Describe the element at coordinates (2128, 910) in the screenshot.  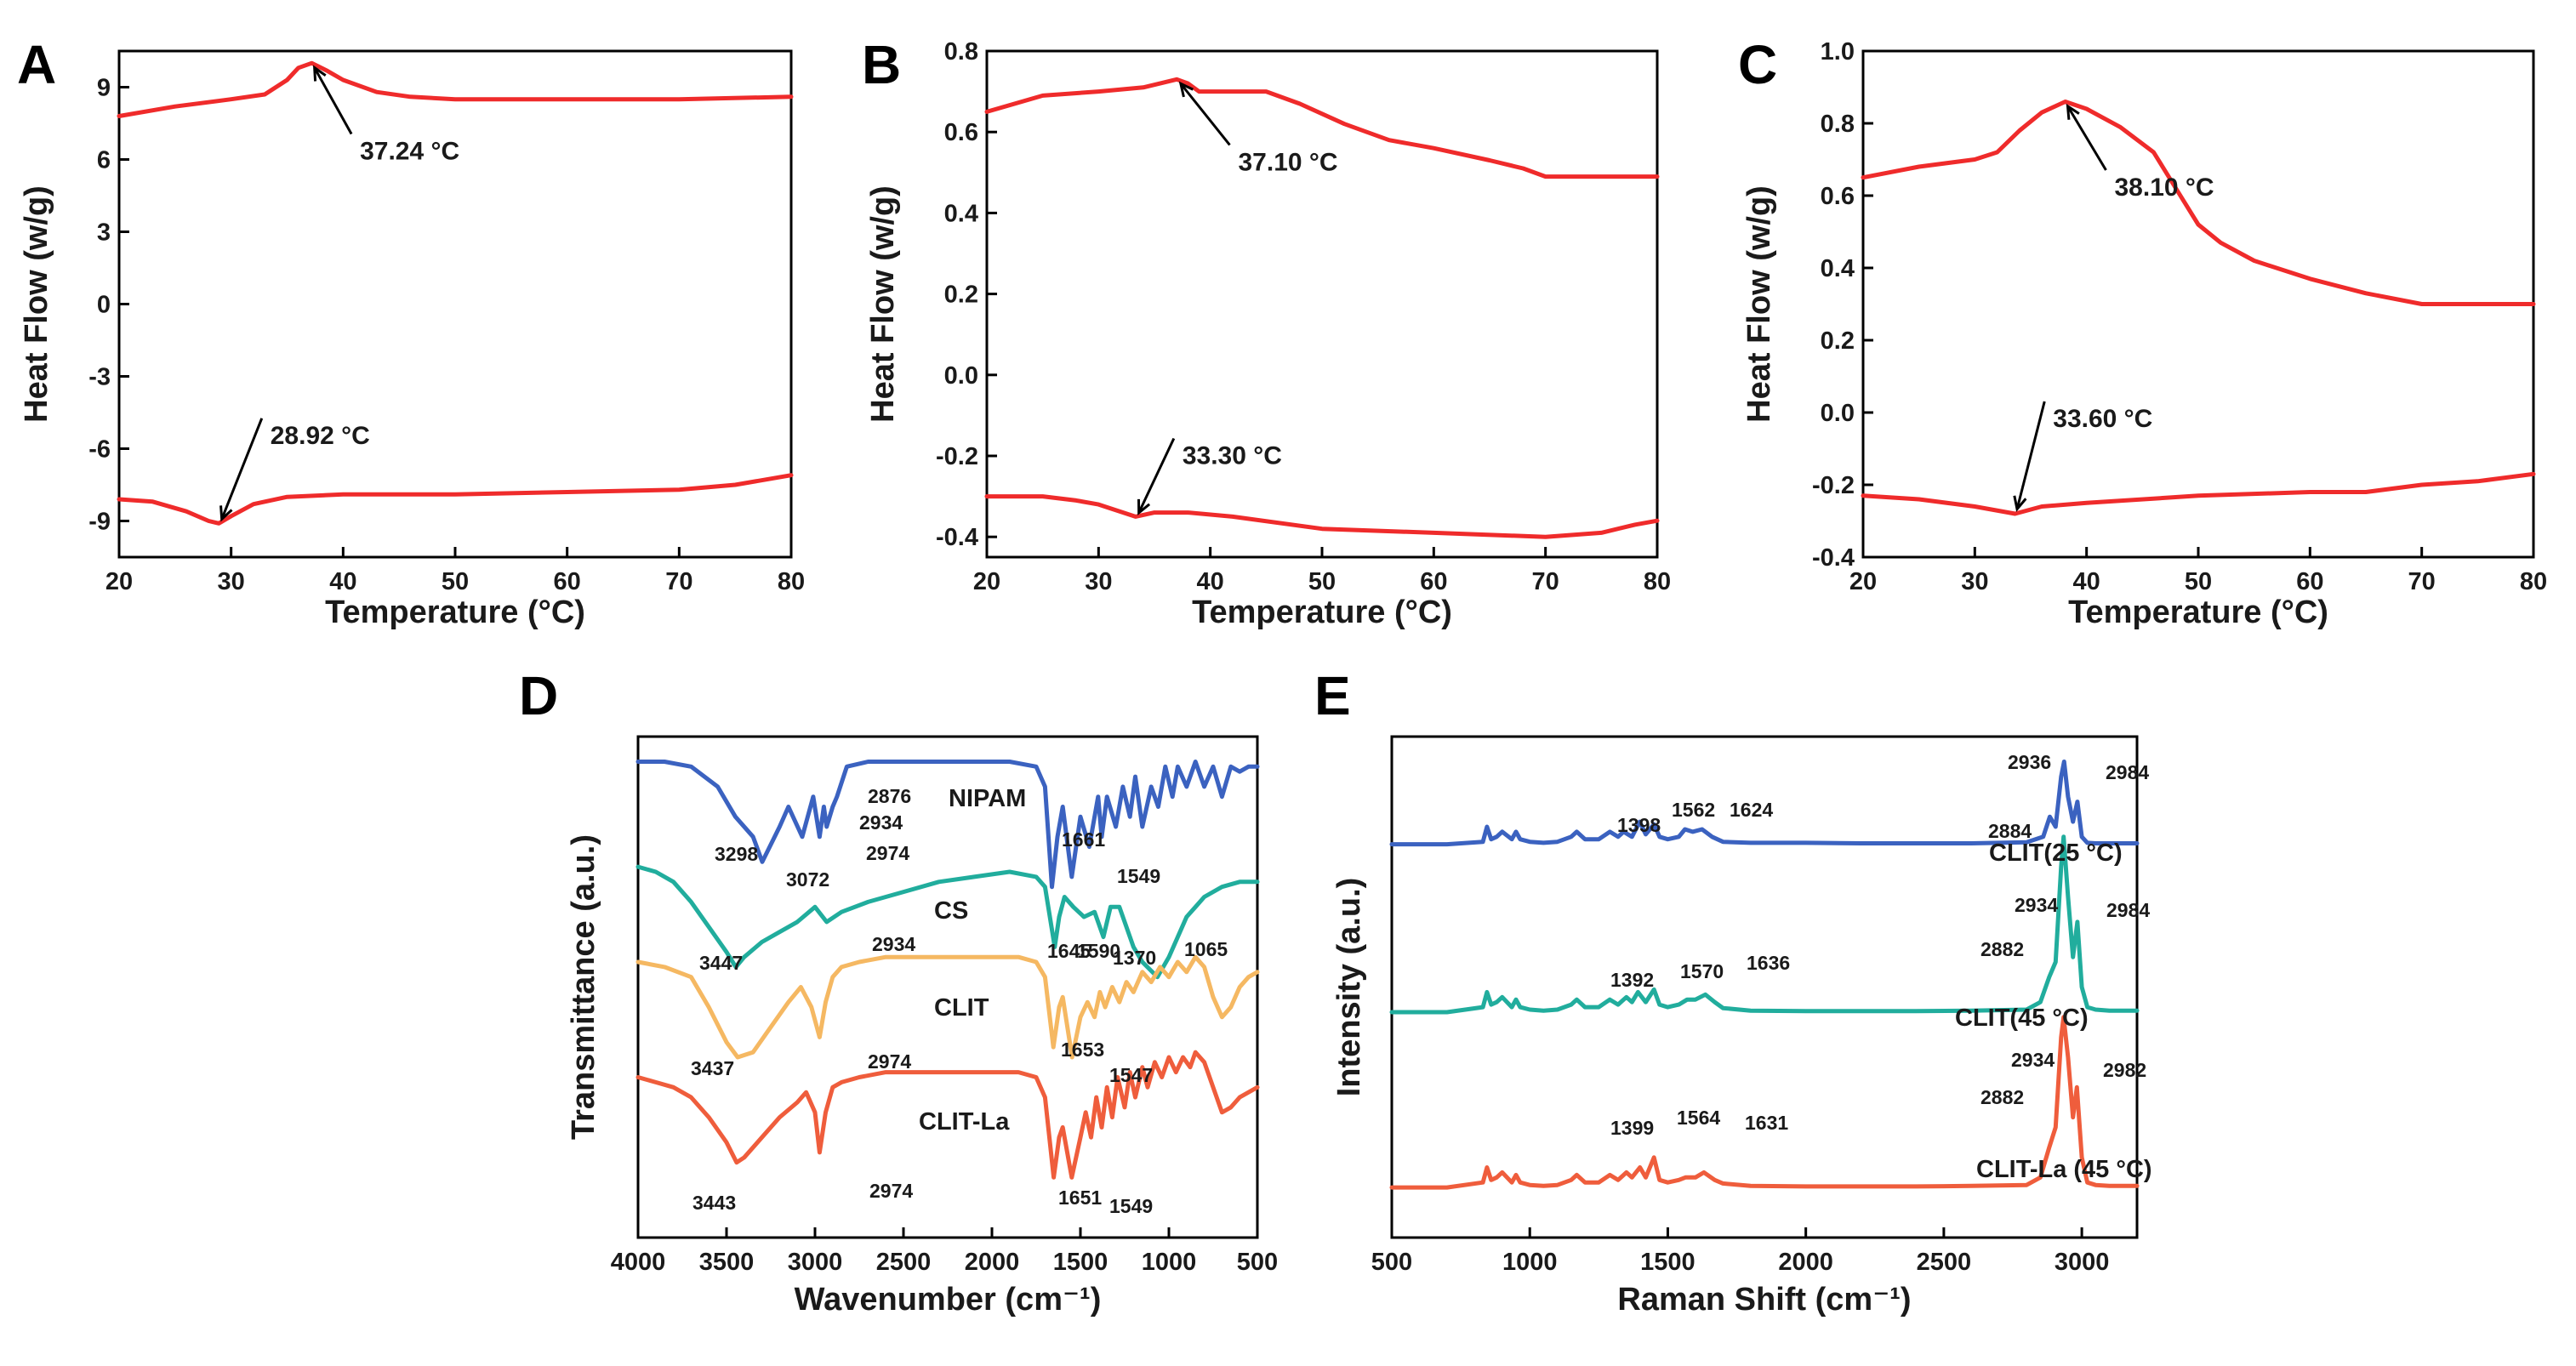
I see `peak-label: 2984` at that location.